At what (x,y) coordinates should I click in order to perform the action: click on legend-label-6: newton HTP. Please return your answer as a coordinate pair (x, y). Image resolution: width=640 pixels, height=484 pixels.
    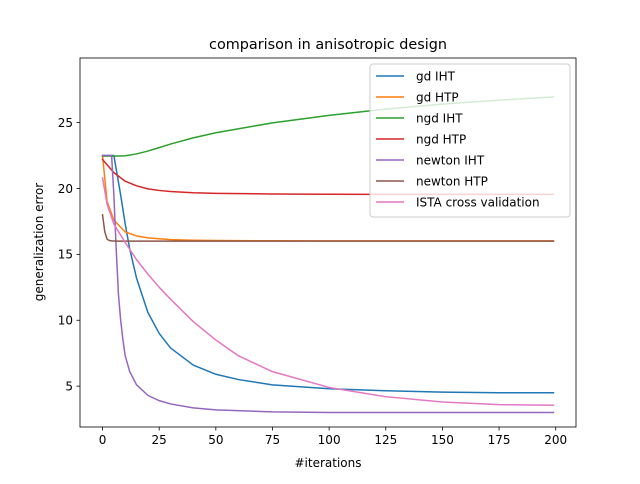
    Looking at the image, I should click on (452, 181).